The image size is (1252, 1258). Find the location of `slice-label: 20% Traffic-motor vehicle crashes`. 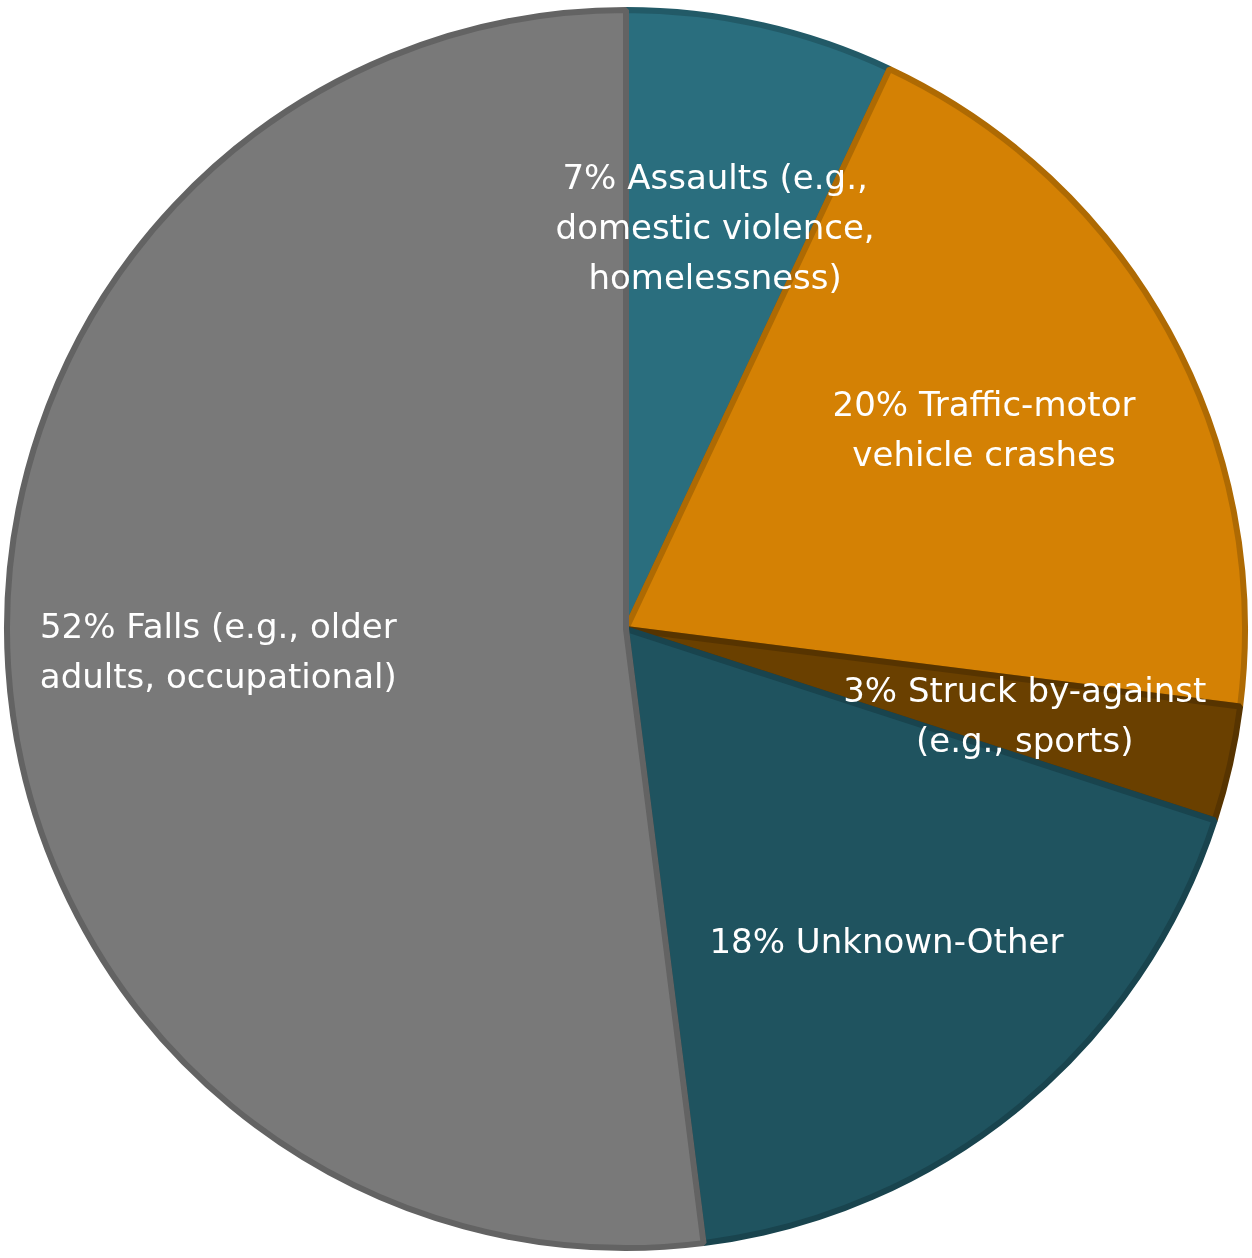

slice-label: 20% Traffic-motor vehicle crashes is located at coordinates (984, 429).